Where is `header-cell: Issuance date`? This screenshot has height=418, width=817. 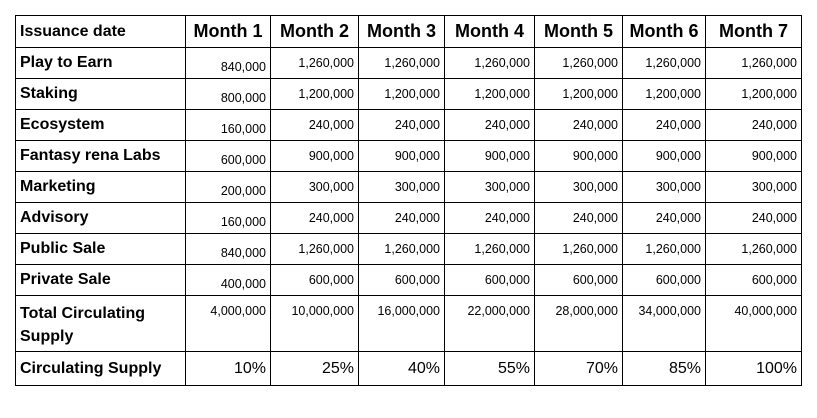 header-cell: Issuance date is located at coordinates (100, 31).